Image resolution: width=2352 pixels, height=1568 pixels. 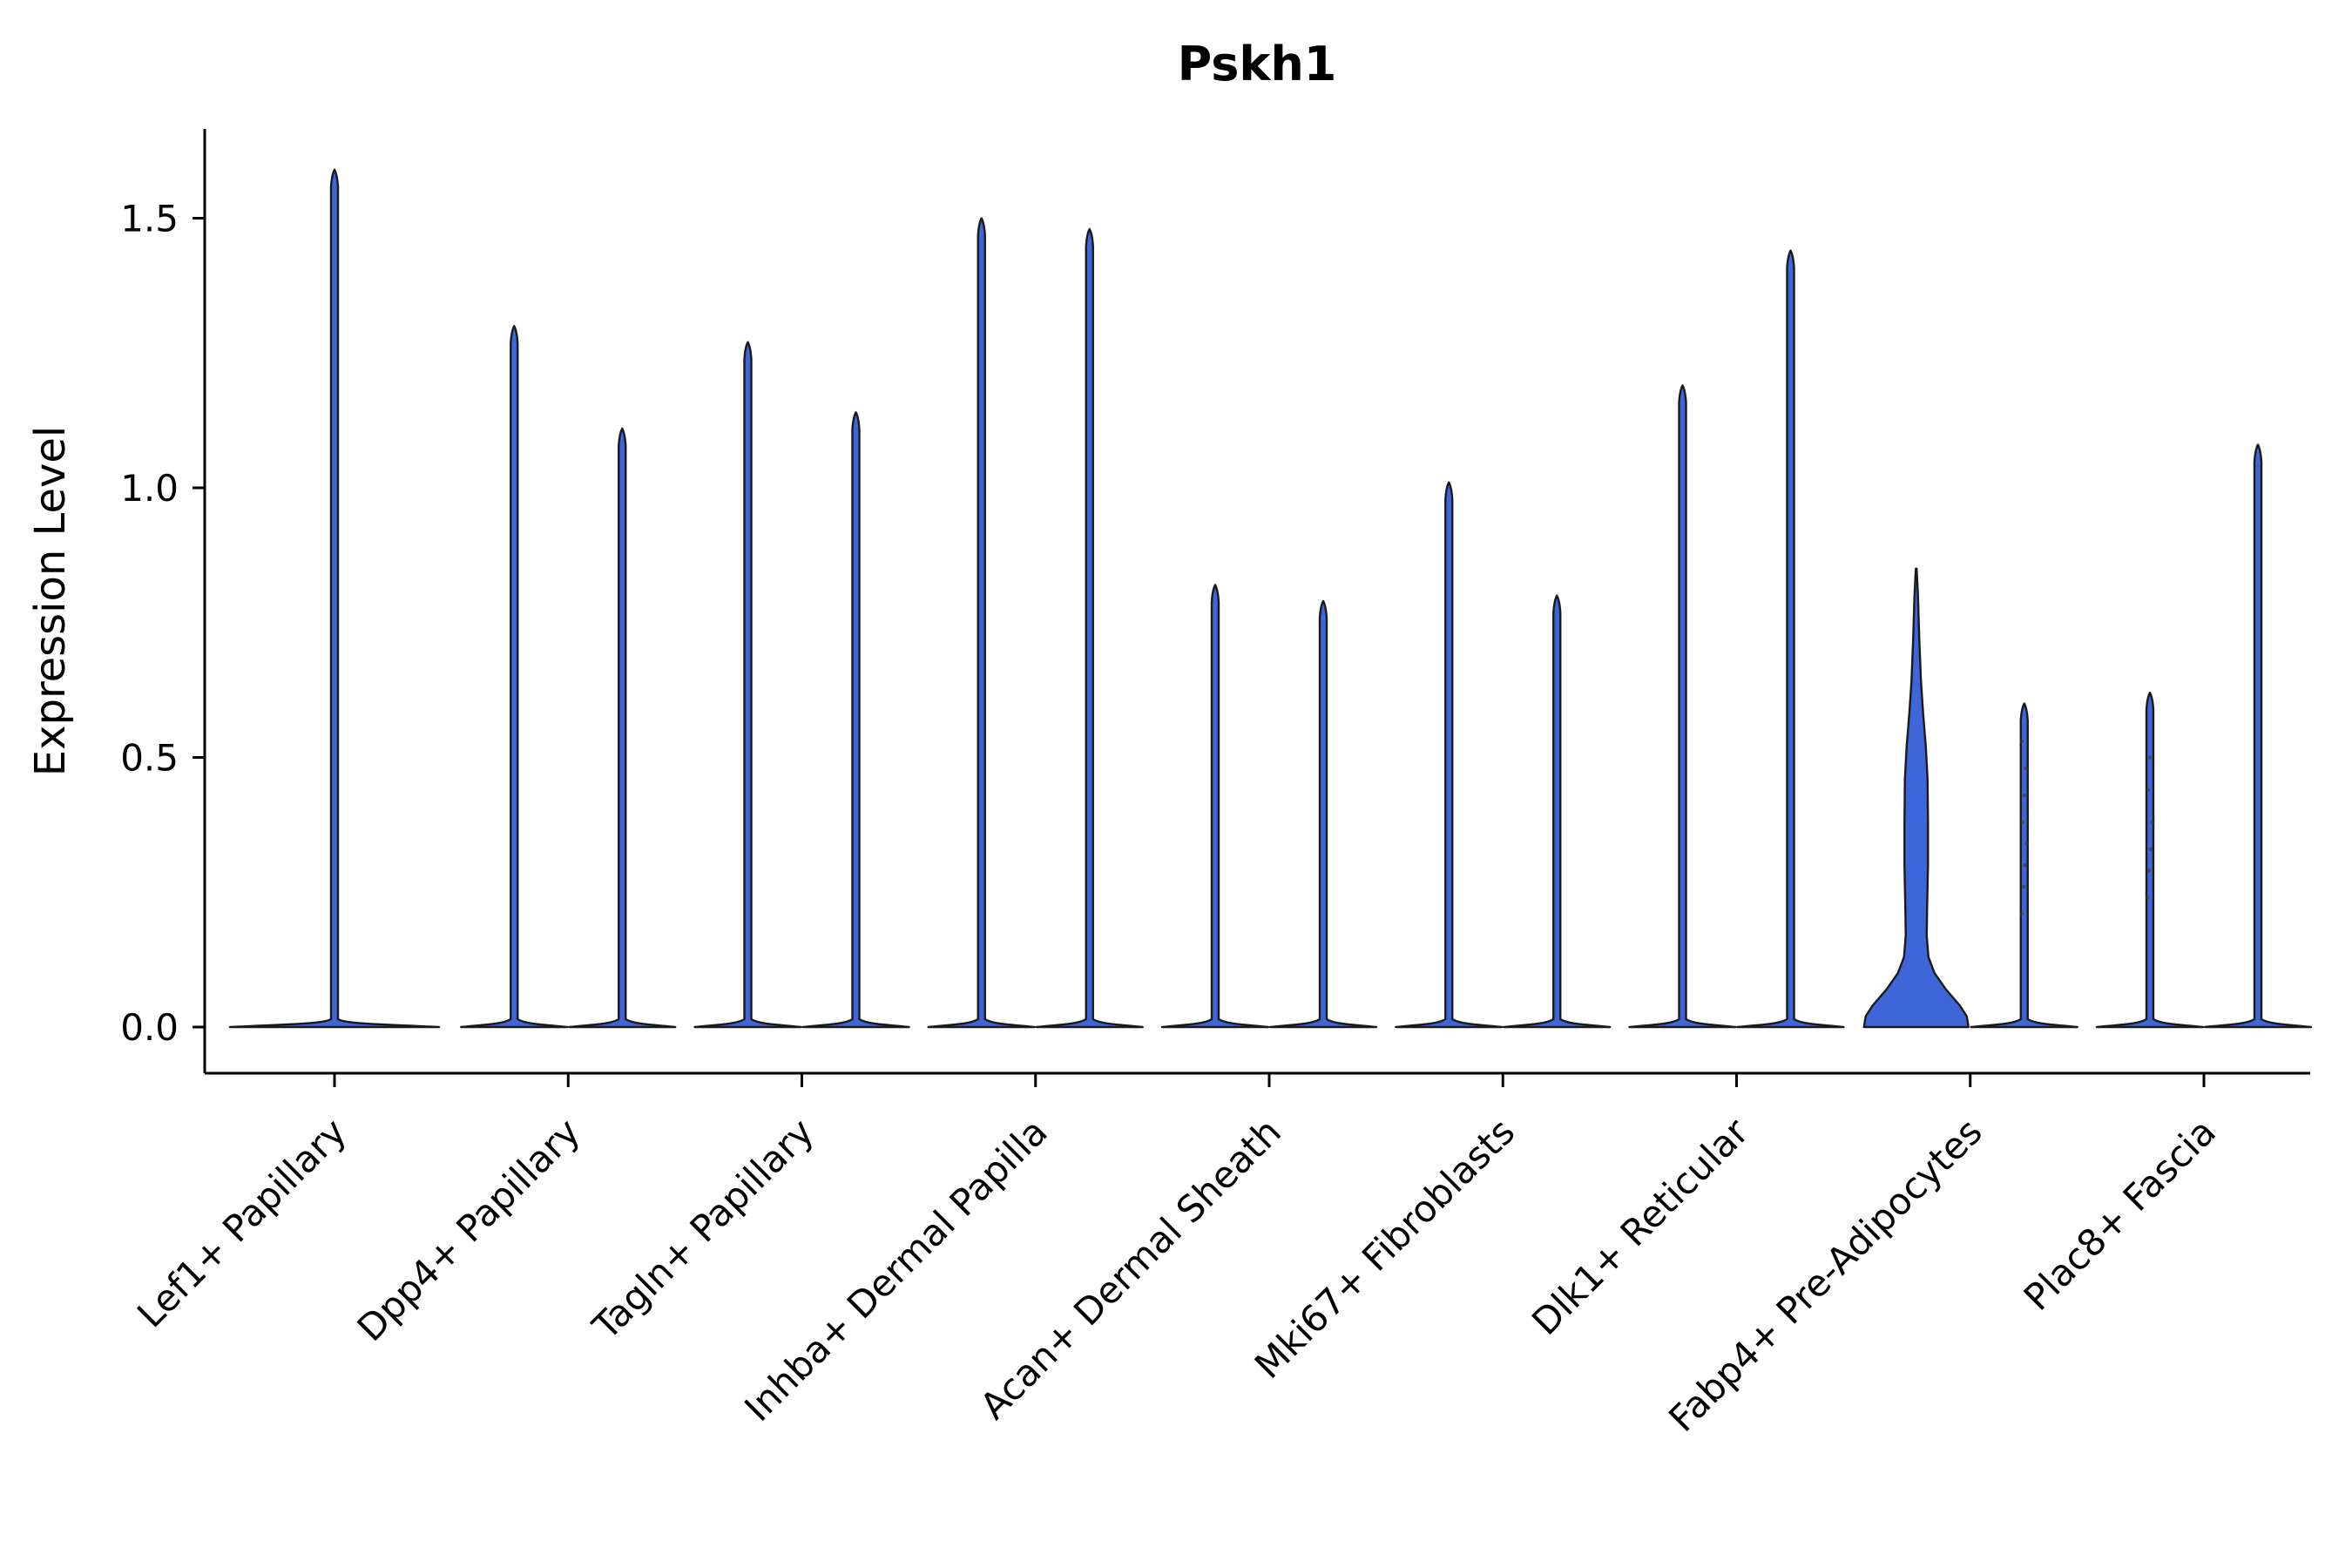 I want to click on y-tick-label: 1.5, so click(x=150, y=219).